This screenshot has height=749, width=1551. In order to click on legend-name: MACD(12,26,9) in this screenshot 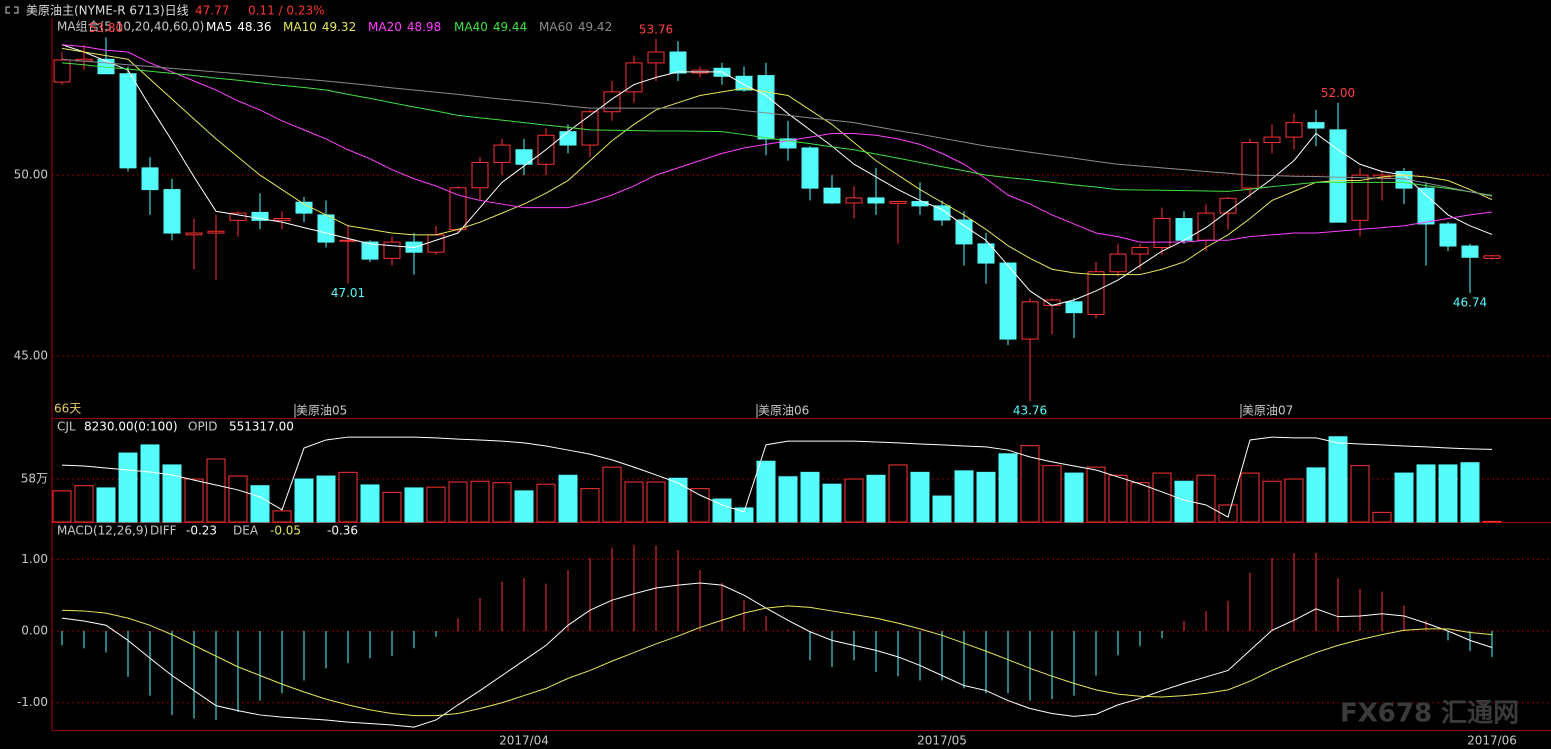, I will do `click(102, 531)`.